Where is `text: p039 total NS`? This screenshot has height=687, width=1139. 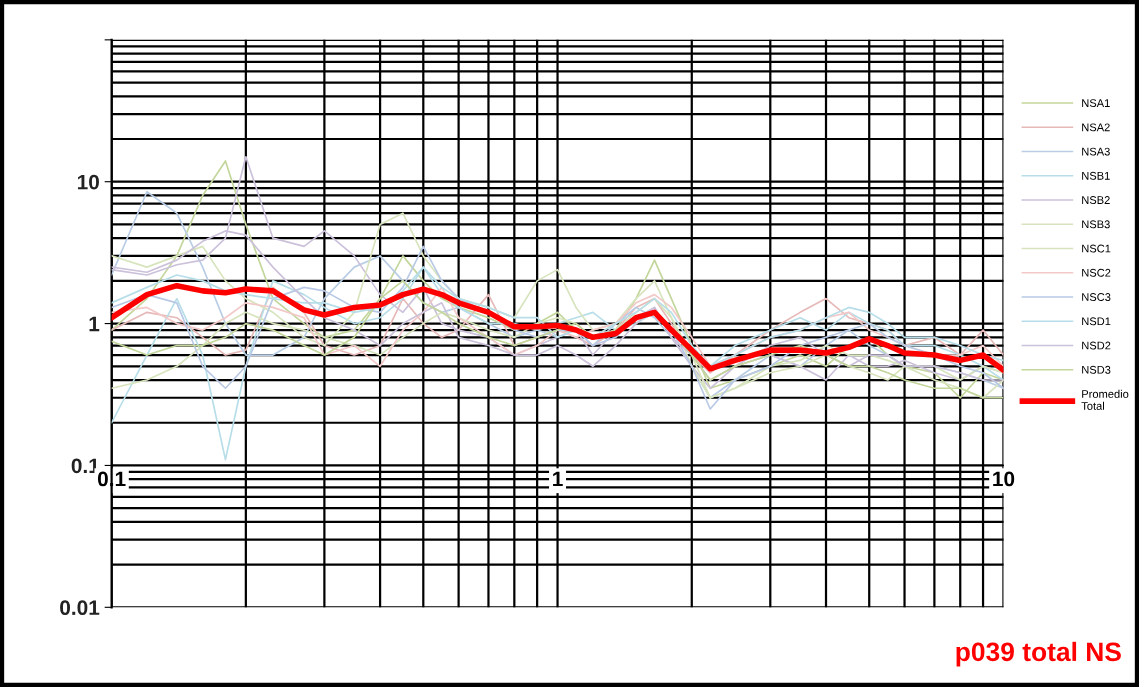
text: p039 total NS is located at coordinates (1038, 654).